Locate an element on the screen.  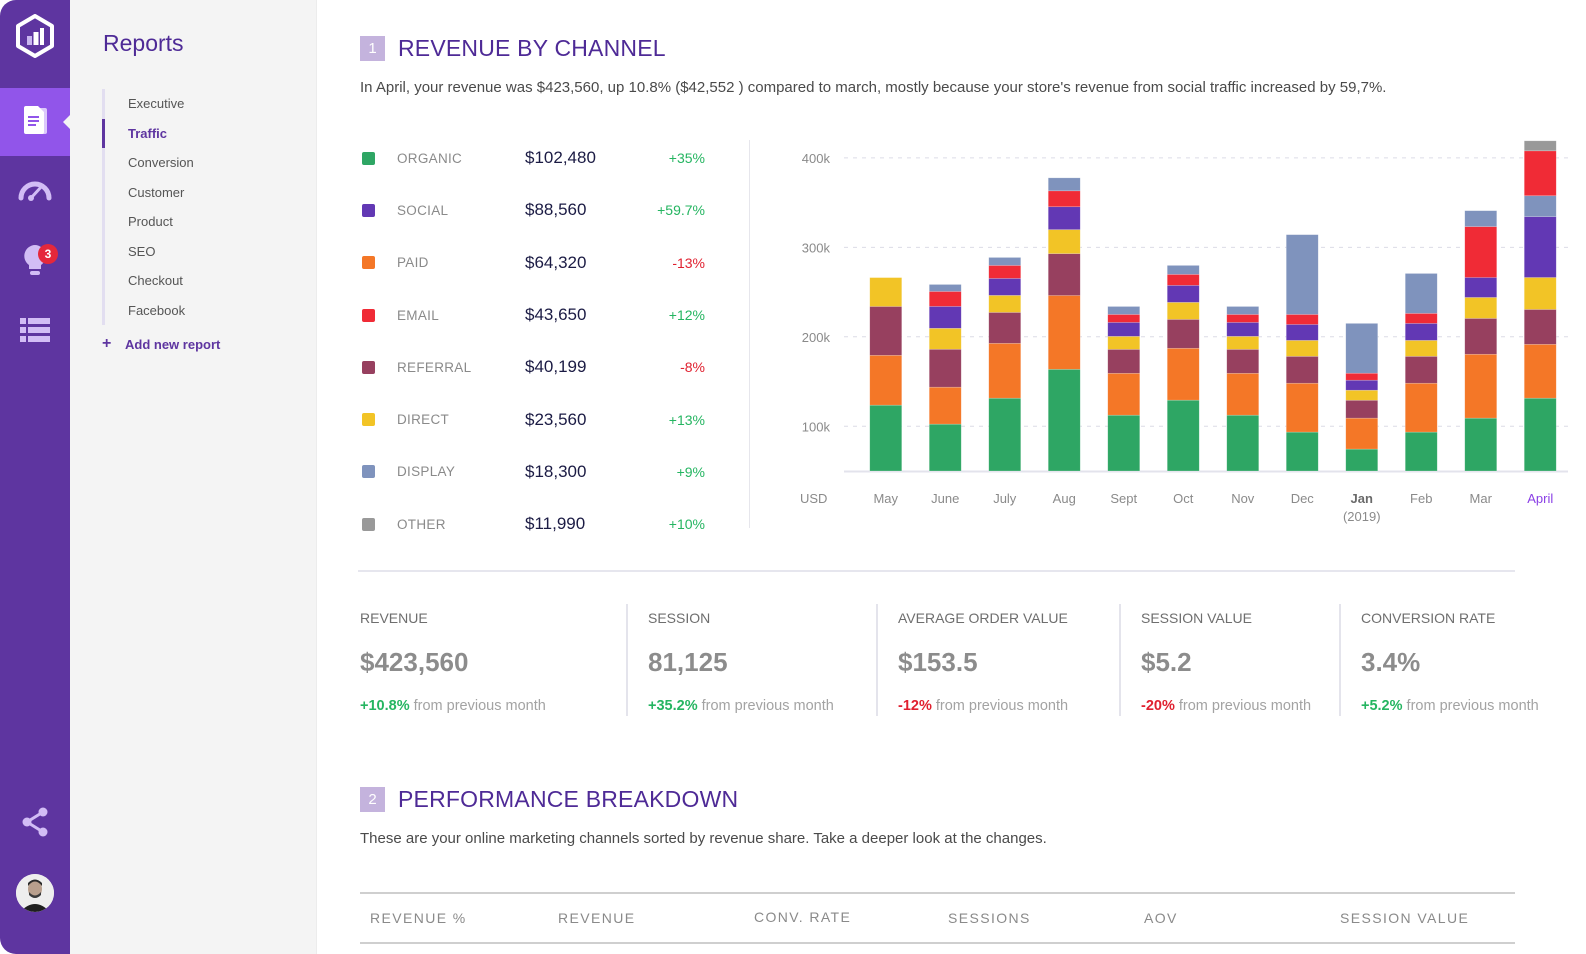
section-number: 2 is located at coordinates (372, 799).